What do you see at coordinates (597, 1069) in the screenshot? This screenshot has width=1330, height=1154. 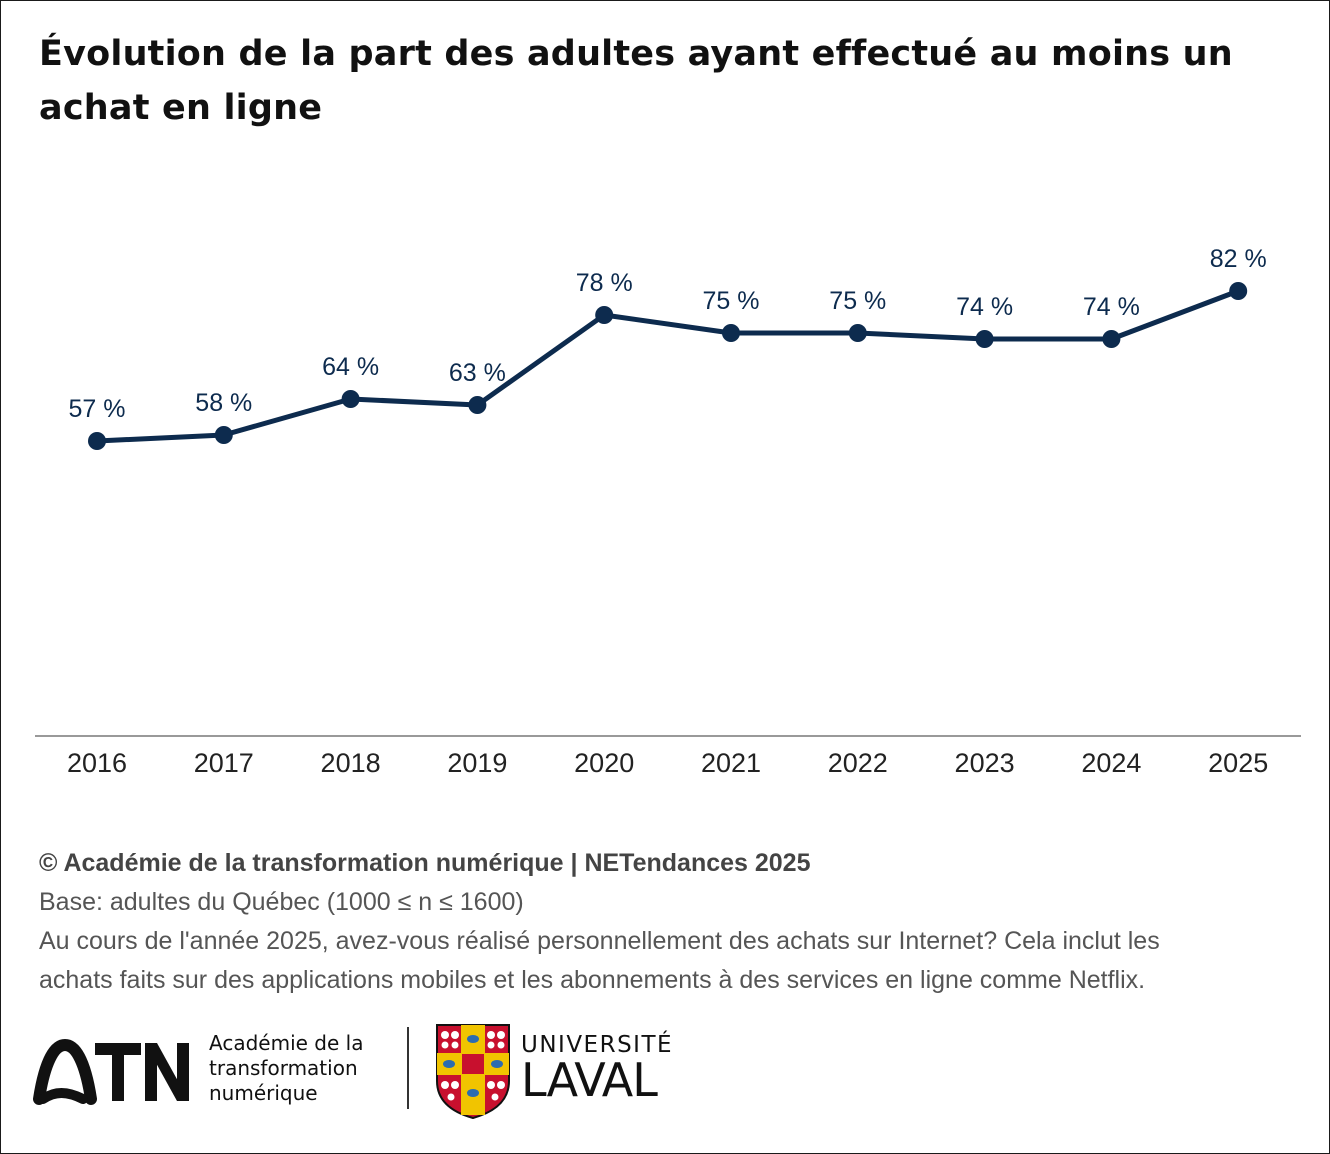 I see `laval-wordmark: UNIVERSITÉ LAVAL` at bounding box center [597, 1069].